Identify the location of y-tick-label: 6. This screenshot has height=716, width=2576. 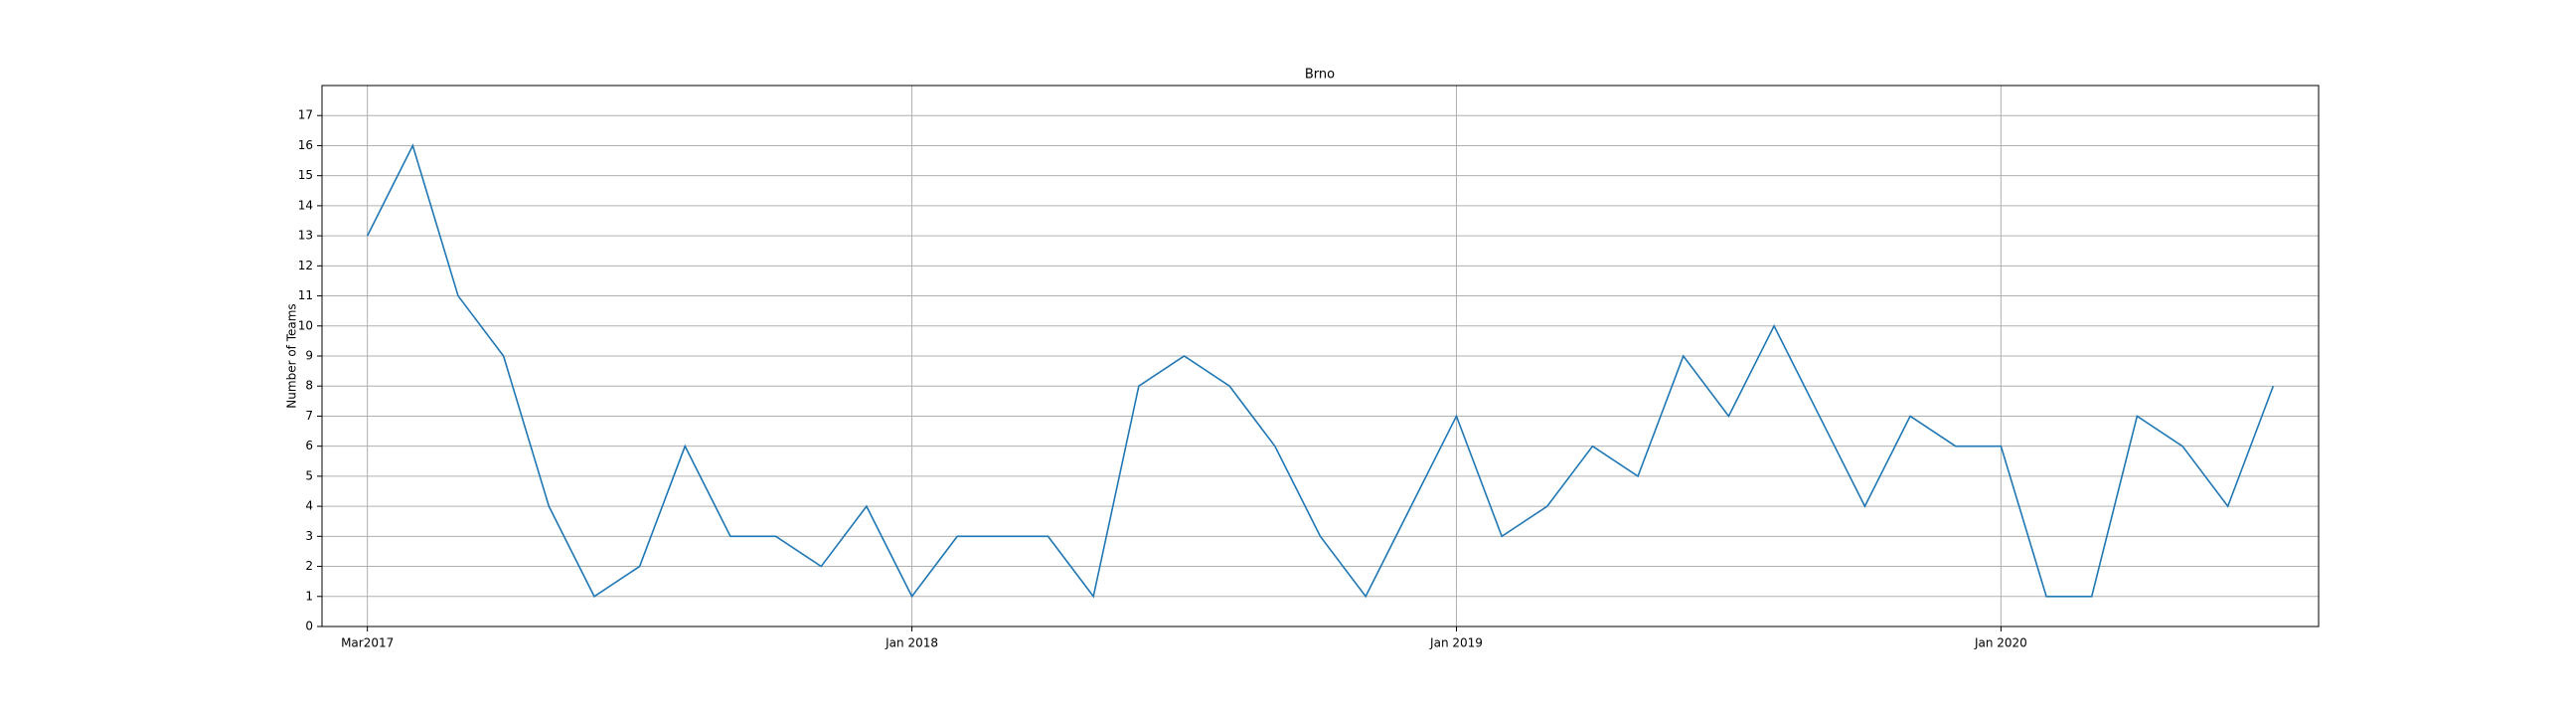
(309, 446).